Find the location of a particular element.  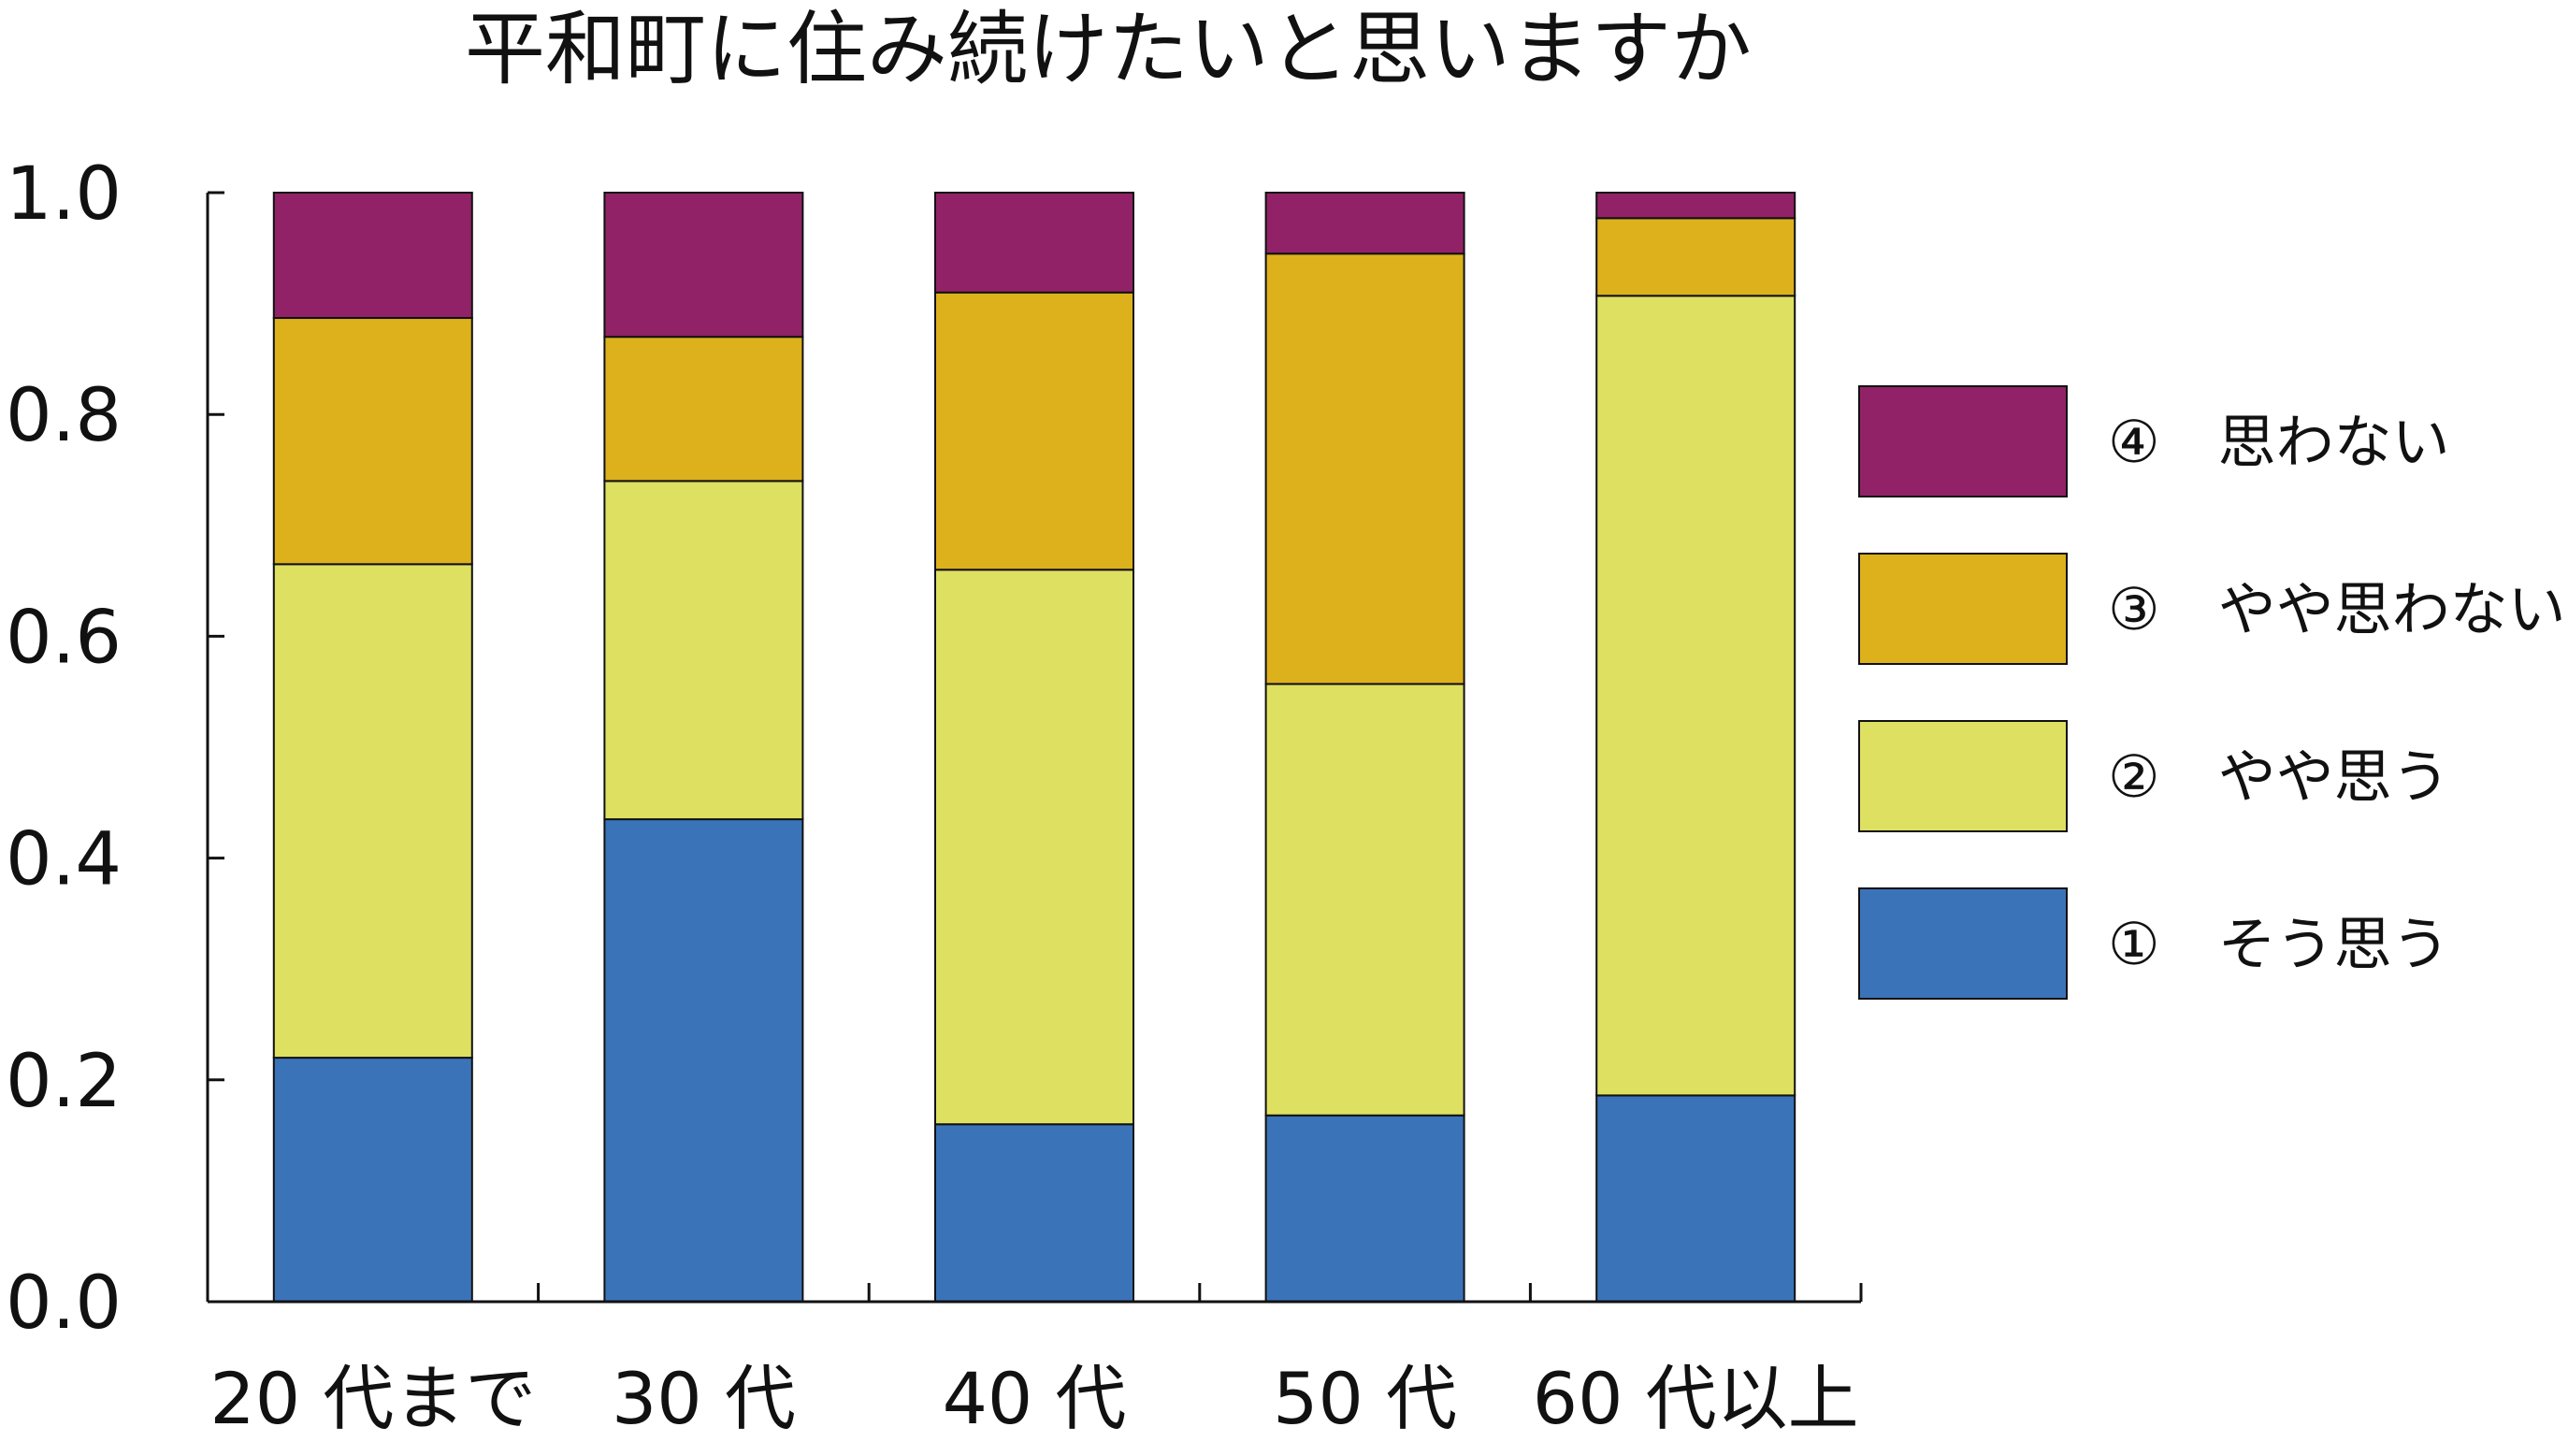

y-tick-label: 0.2 is located at coordinates (64, 1082).